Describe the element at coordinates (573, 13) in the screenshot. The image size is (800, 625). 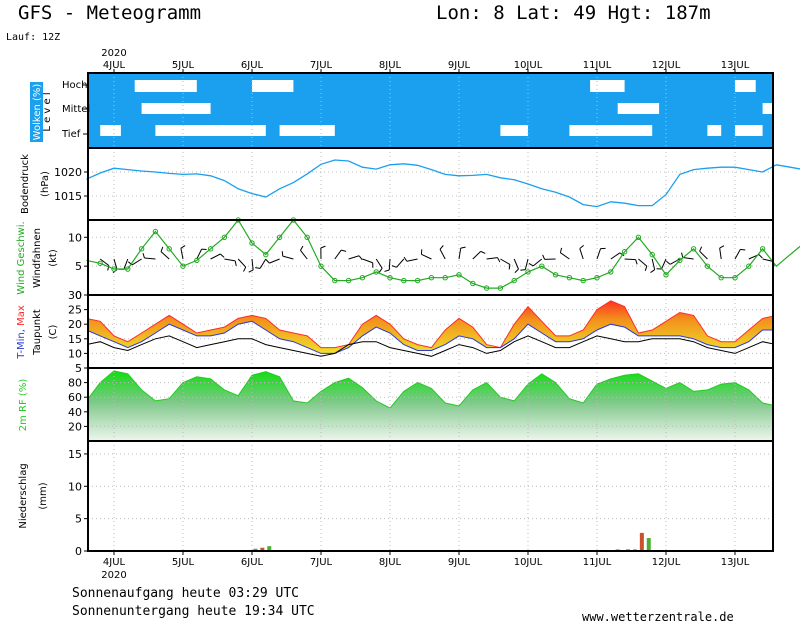
I see `location-coordinates: Lon: 8 Lat: 49 Hgt: 187m` at that location.